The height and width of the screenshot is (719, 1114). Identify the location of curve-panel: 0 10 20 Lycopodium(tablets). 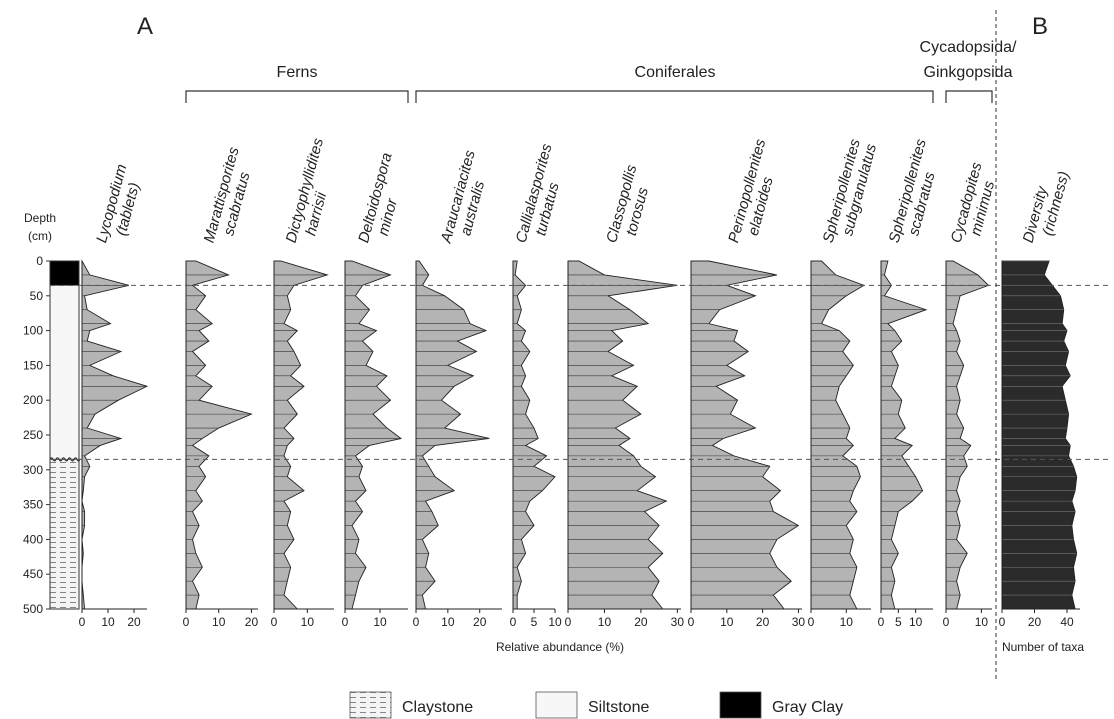
(114, 395).